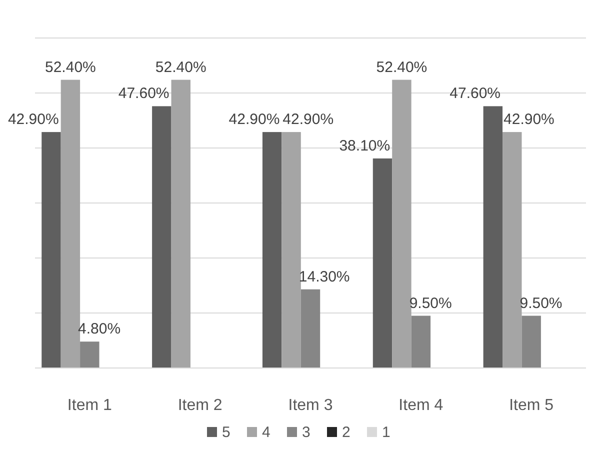  Describe the element at coordinates (421, 405) in the screenshot. I see `x-tick-label: Item 4` at that location.